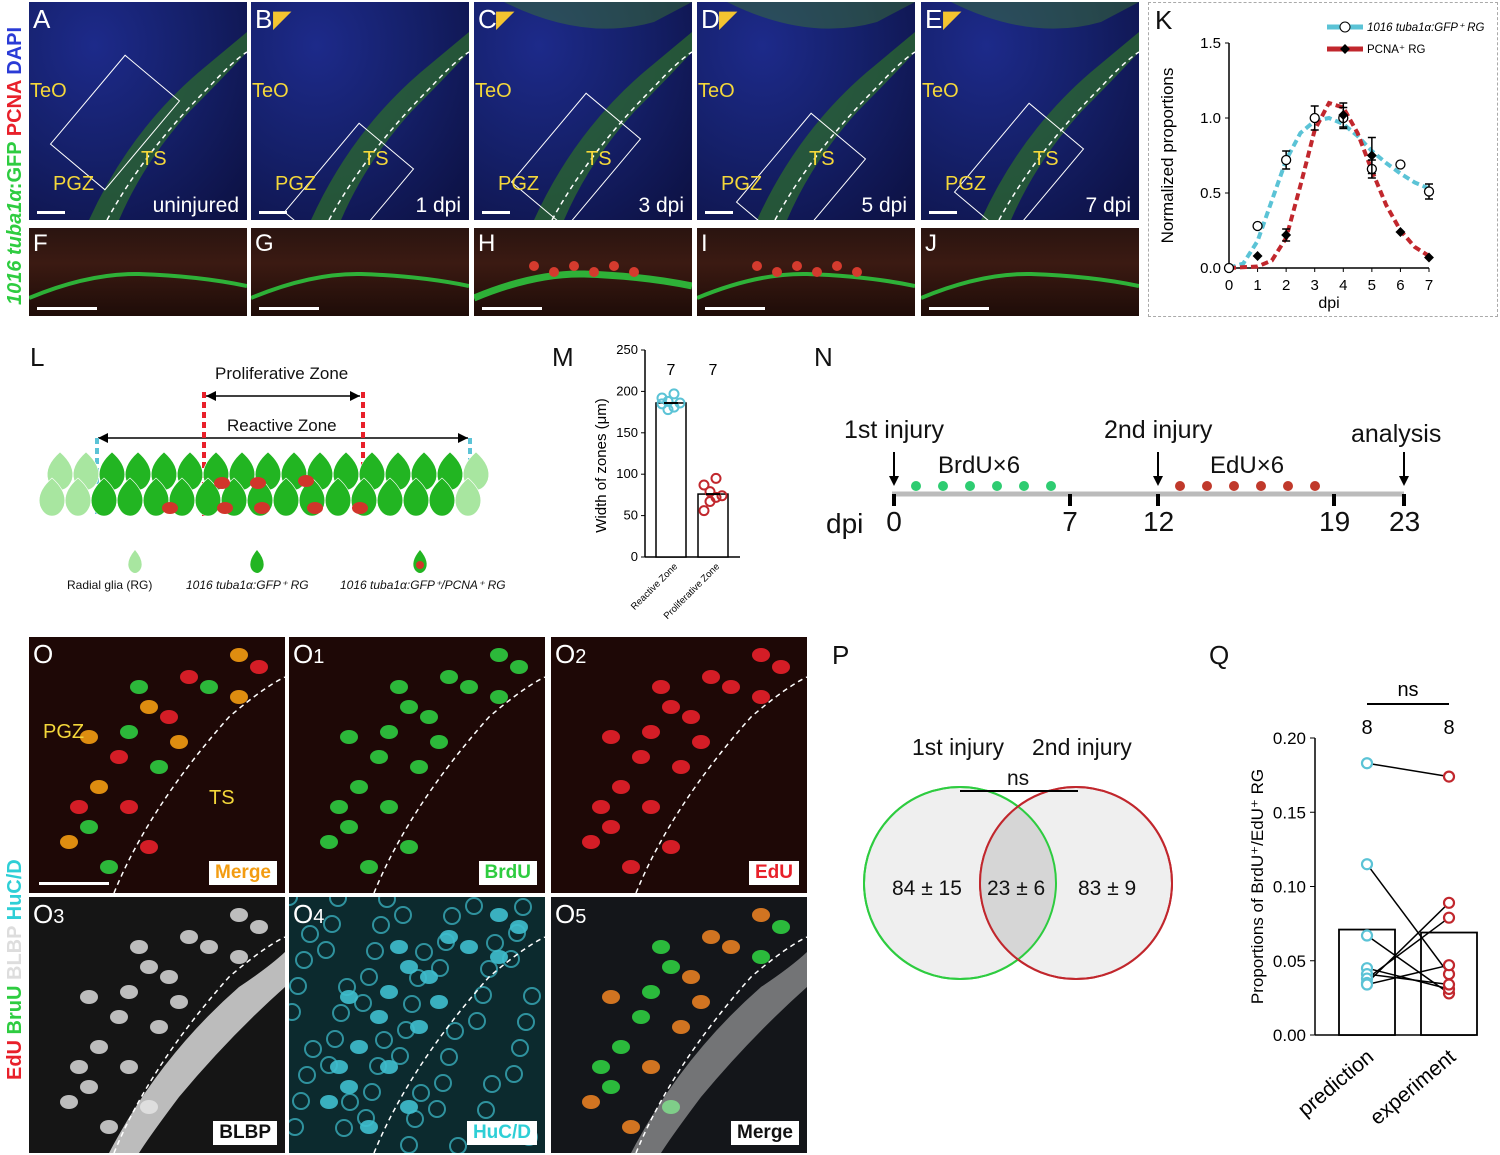 This screenshot has width=1500, height=1155. What do you see at coordinates (501, 1133) in the screenshot?
I see `channel-tag: HuC/D` at bounding box center [501, 1133].